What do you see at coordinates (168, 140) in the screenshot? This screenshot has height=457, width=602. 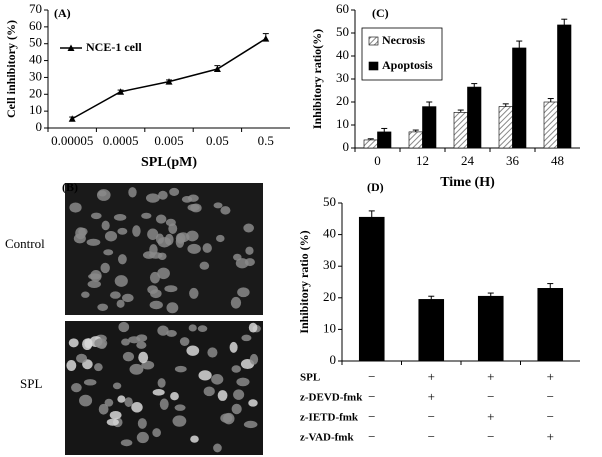 I see `x-tick-label: 0.005` at bounding box center [168, 140].